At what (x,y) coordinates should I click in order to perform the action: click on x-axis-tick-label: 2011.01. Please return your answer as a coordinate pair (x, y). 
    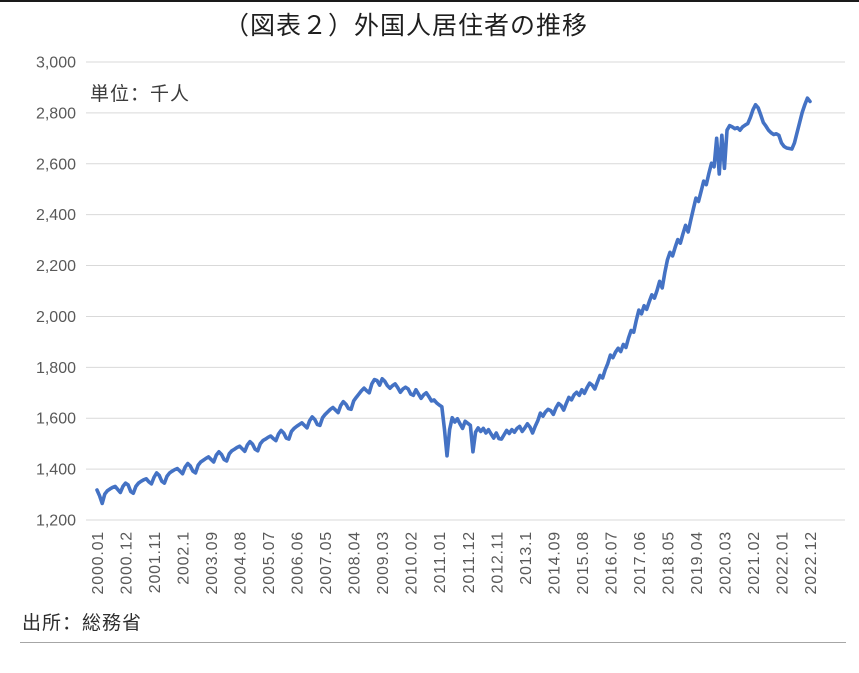
    Looking at the image, I should click on (440, 562).